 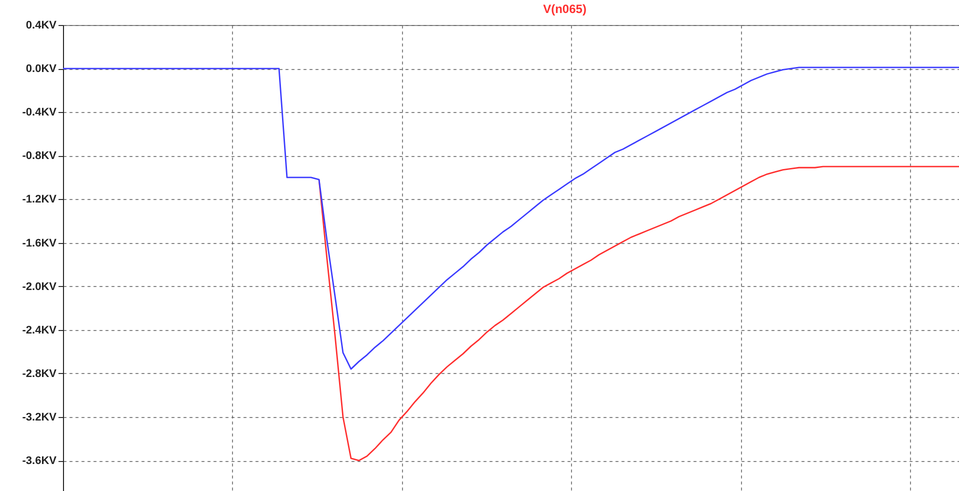 What do you see at coordinates (40, 417) in the screenshot?
I see `y-tick-label: -3.2KV` at bounding box center [40, 417].